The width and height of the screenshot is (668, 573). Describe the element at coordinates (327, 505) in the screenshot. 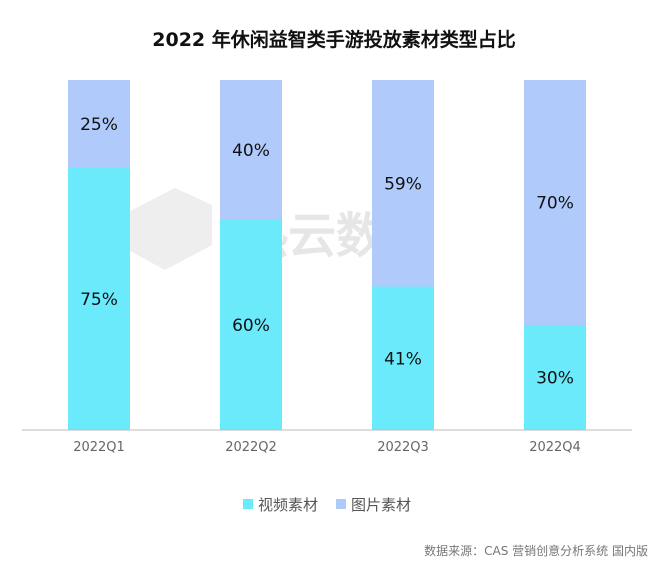

I see `legend: 视频素材 图片素材` at that location.